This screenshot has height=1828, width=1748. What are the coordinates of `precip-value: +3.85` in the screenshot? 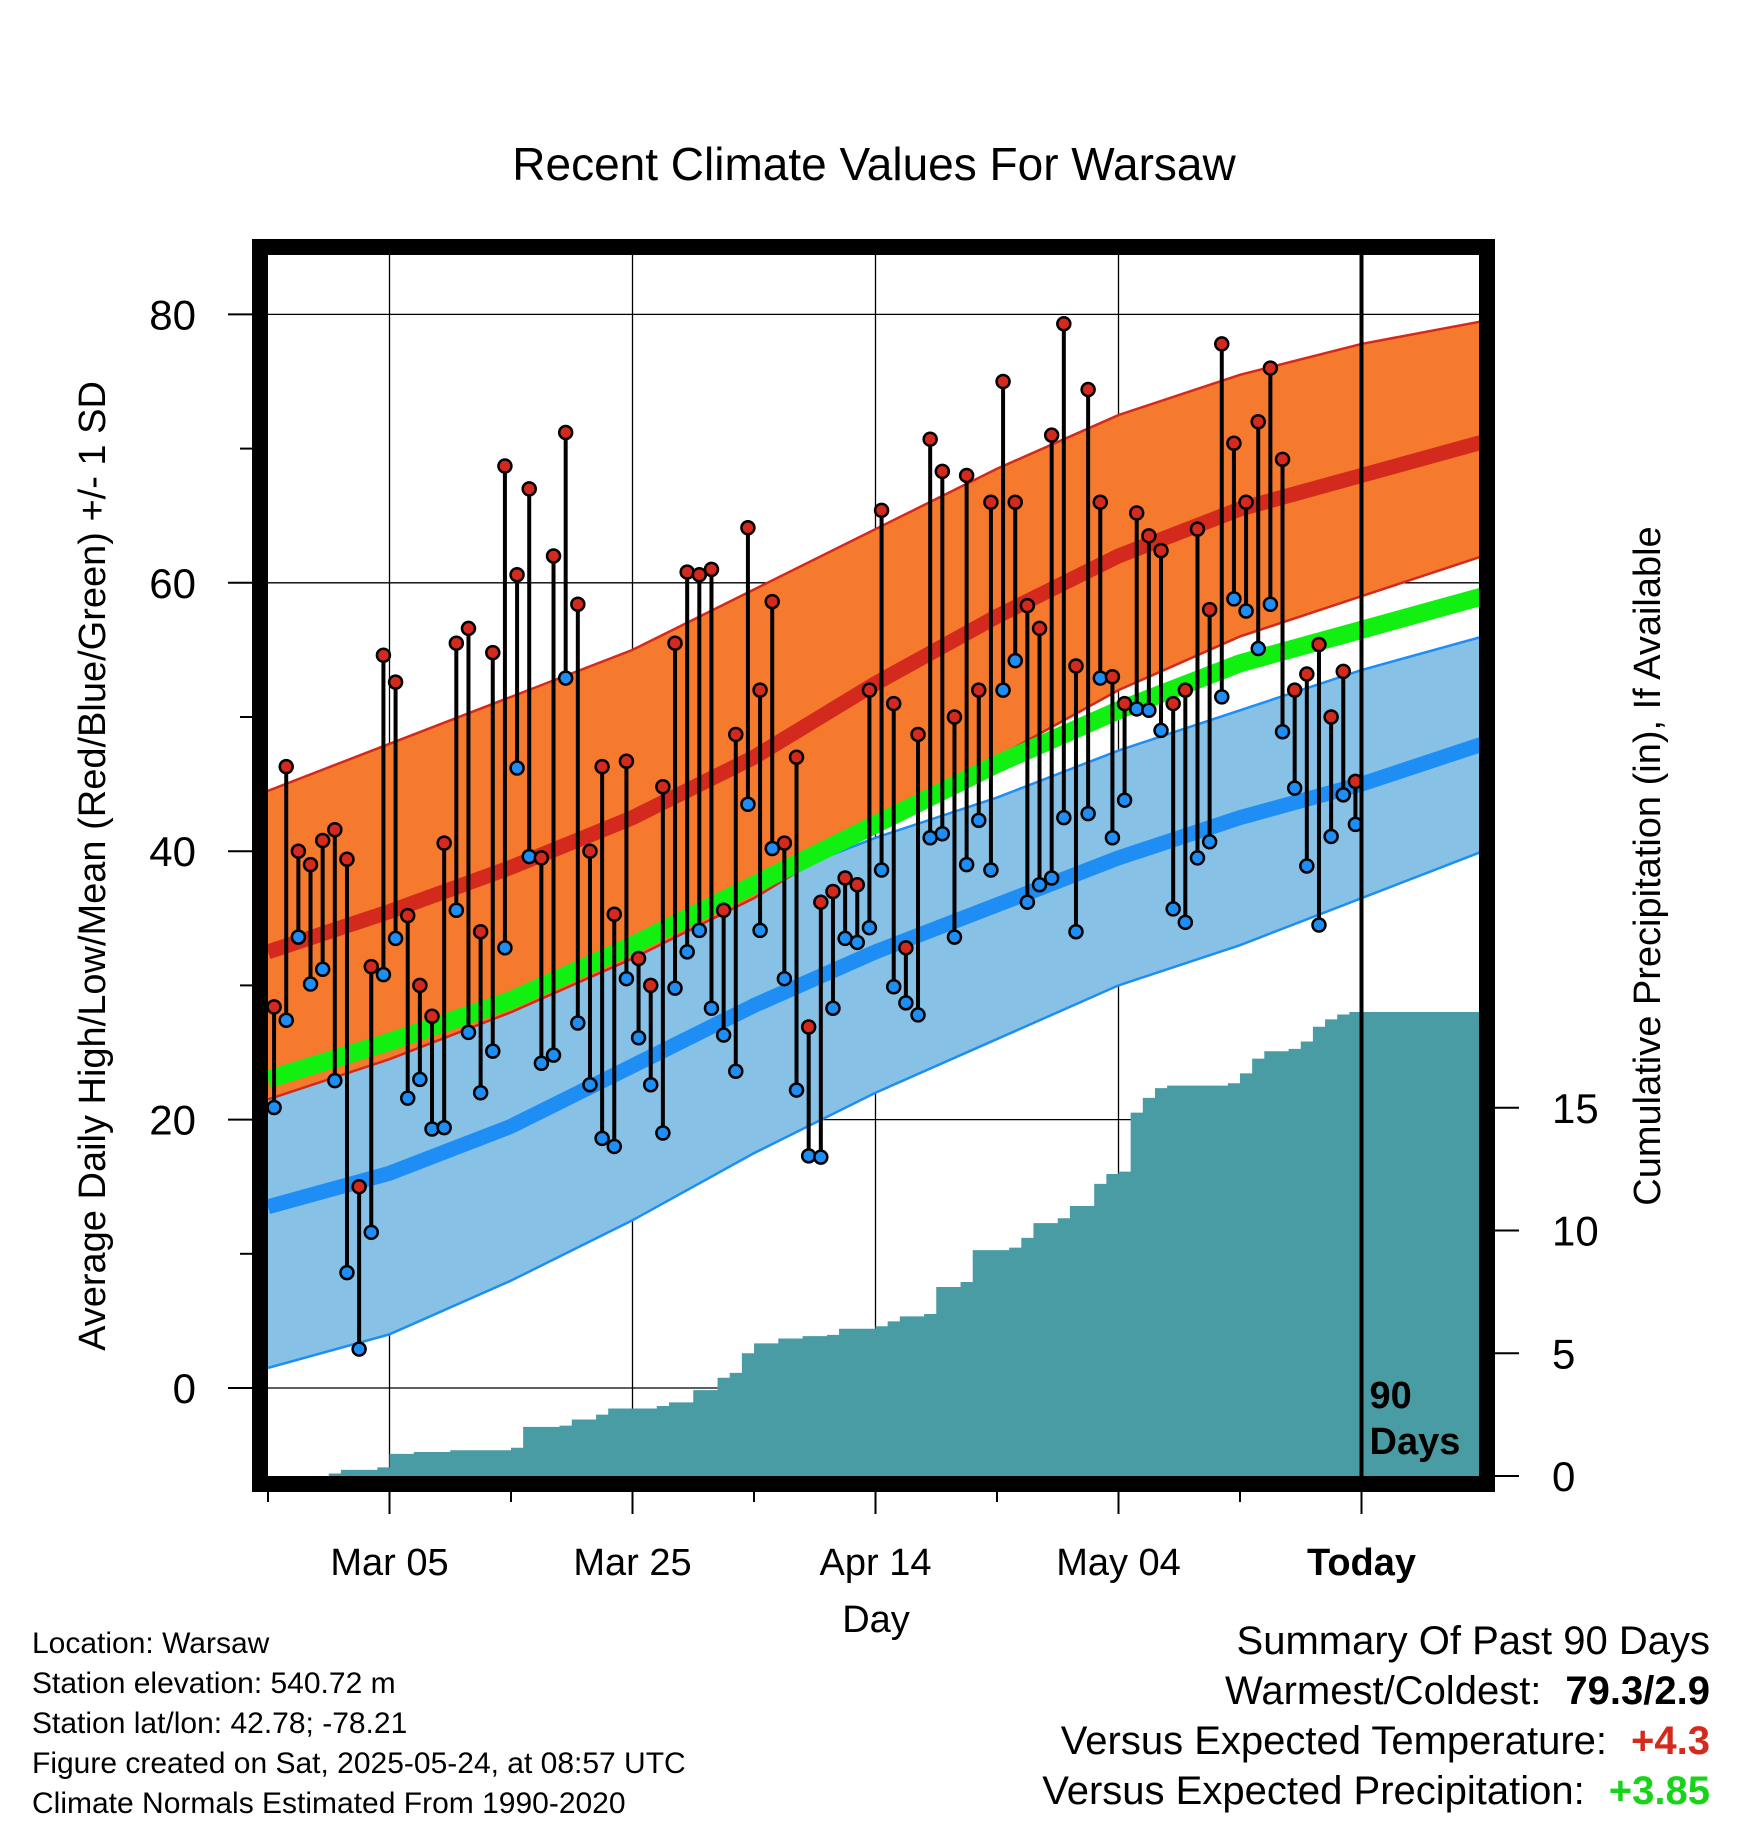 It's located at (1659, 1791).